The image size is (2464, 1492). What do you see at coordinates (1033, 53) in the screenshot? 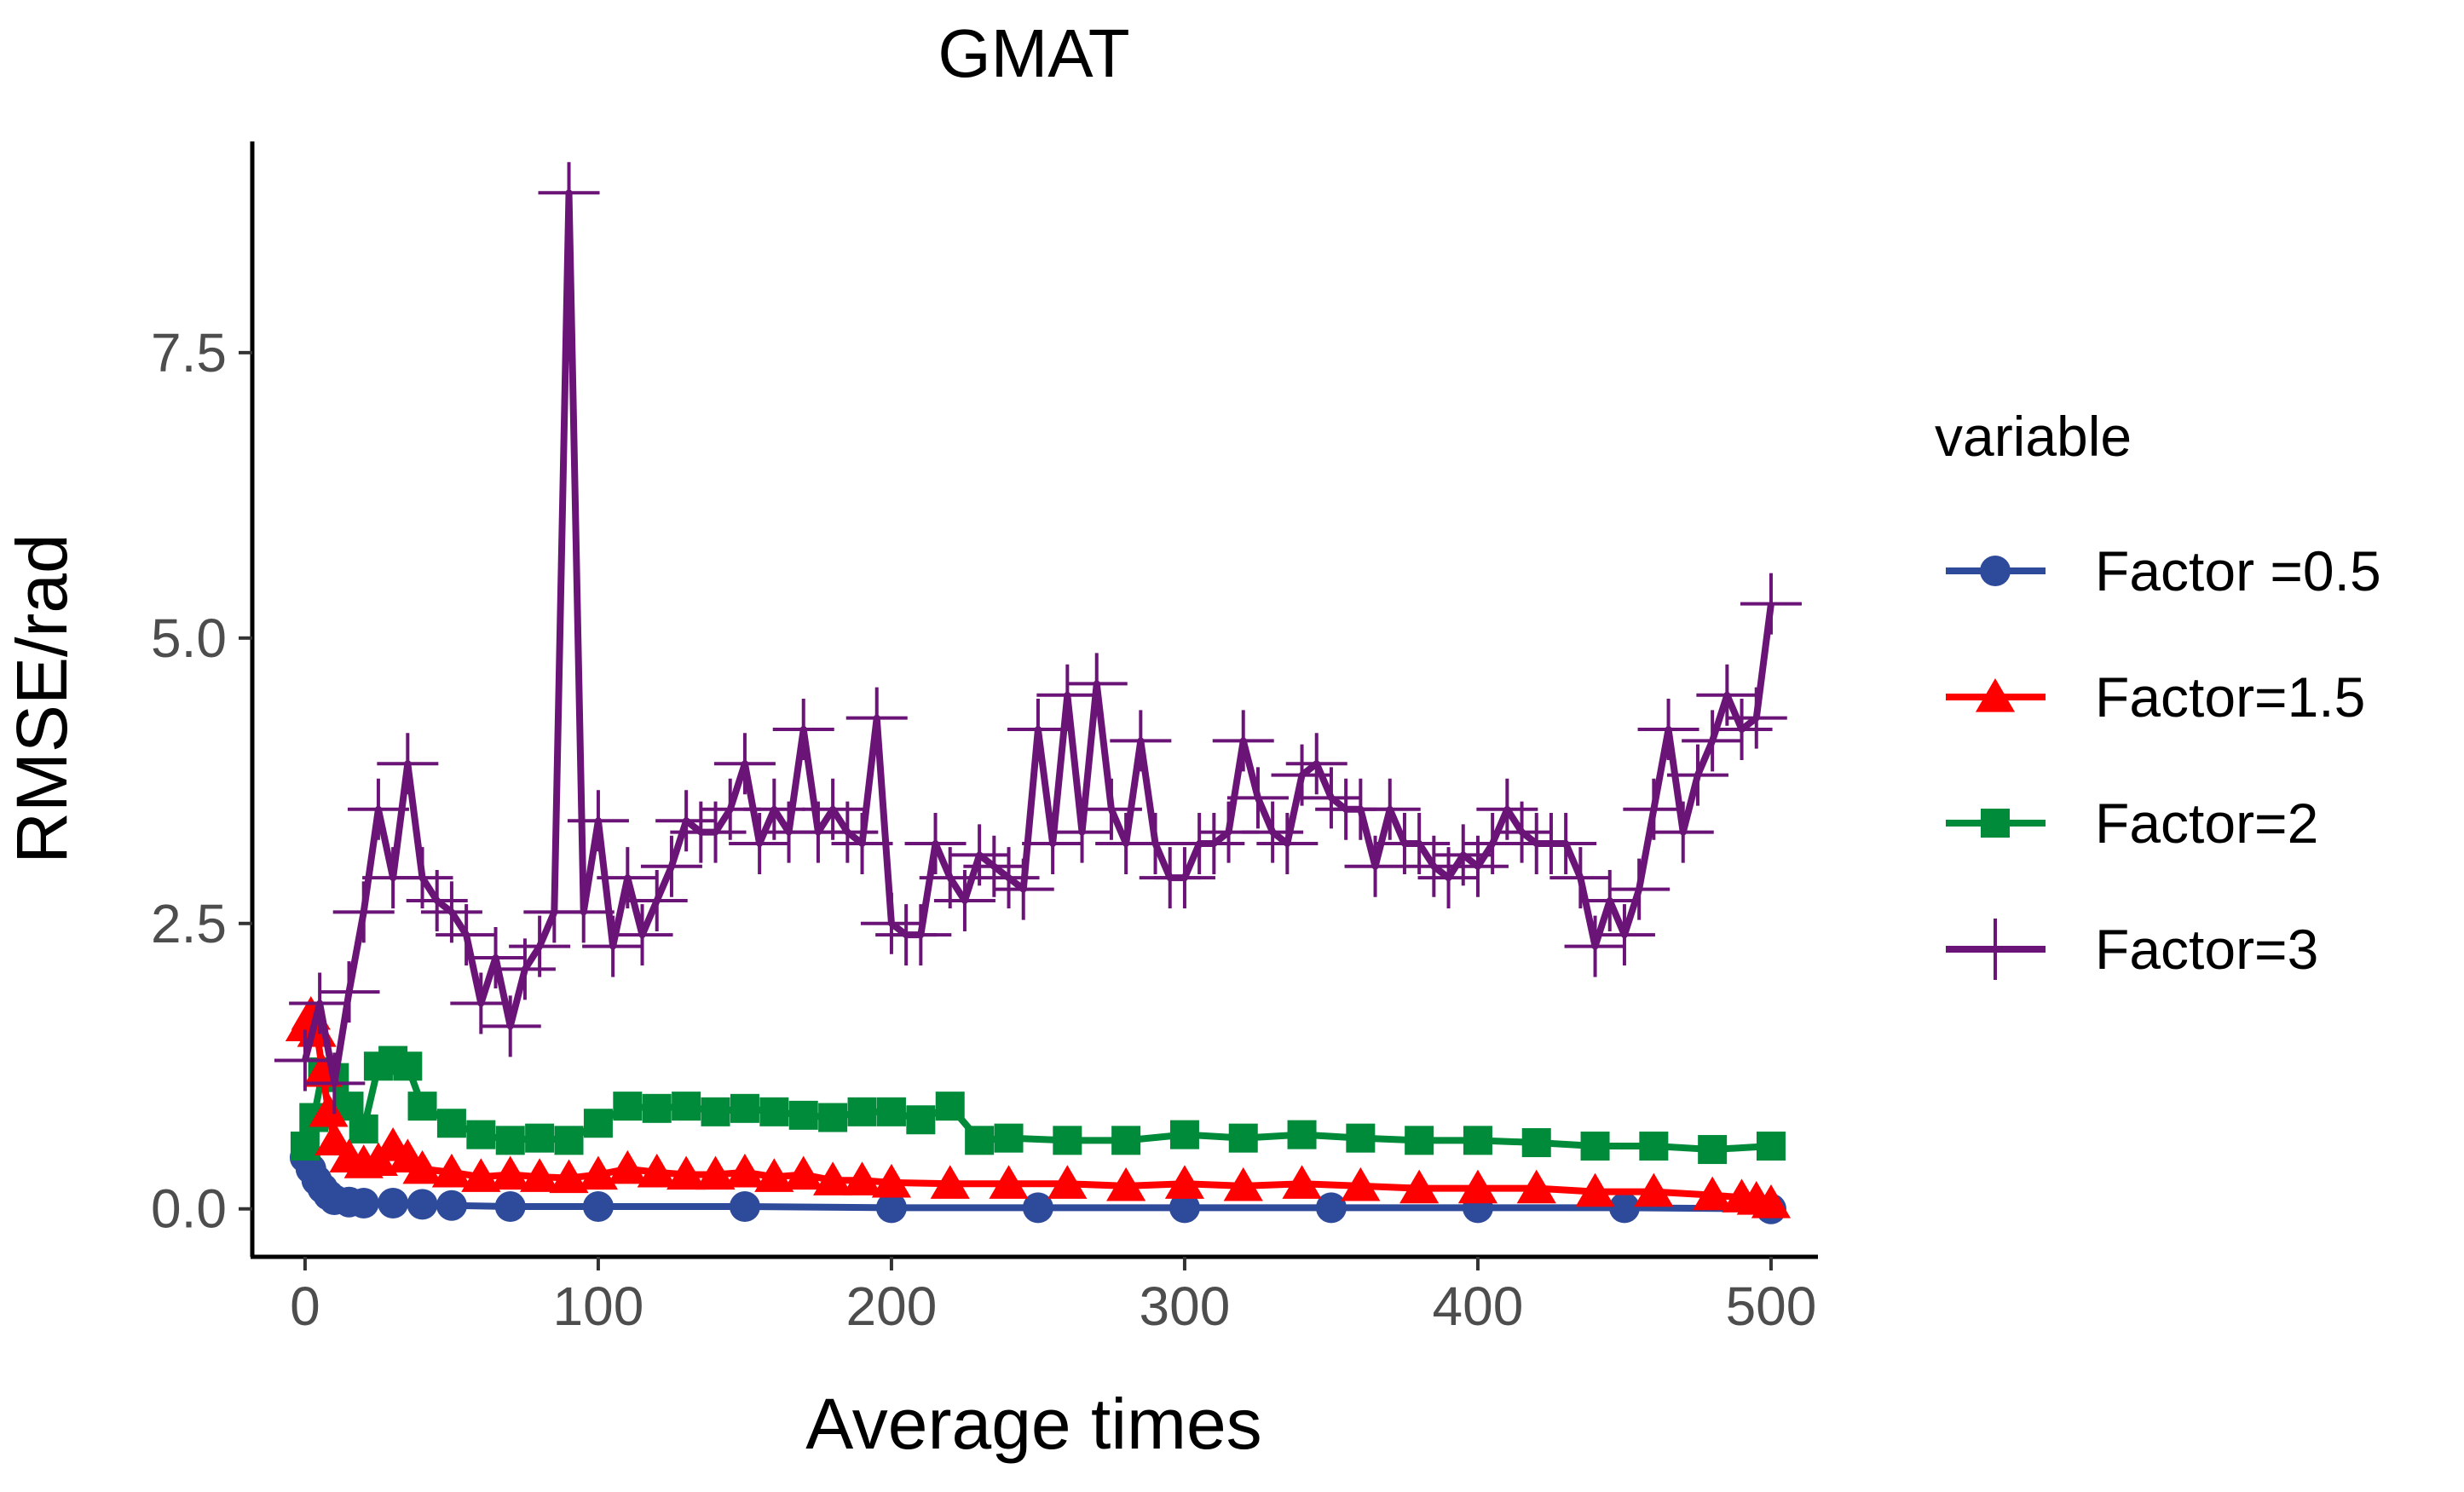
I see `chart-title: GMAT` at bounding box center [1033, 53].